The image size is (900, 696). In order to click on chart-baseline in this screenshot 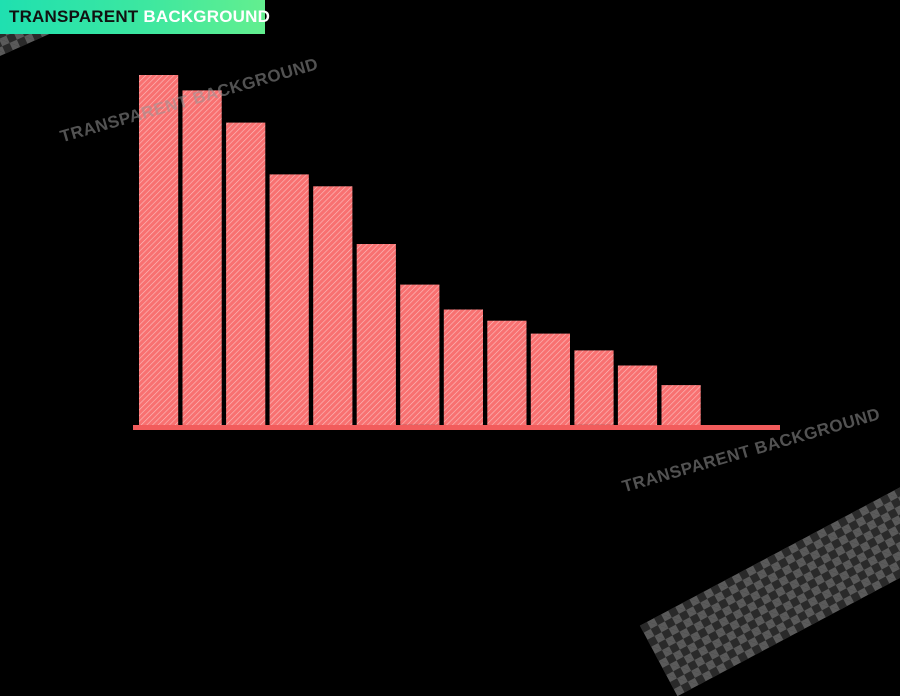, I will do `click(456, 427)`.